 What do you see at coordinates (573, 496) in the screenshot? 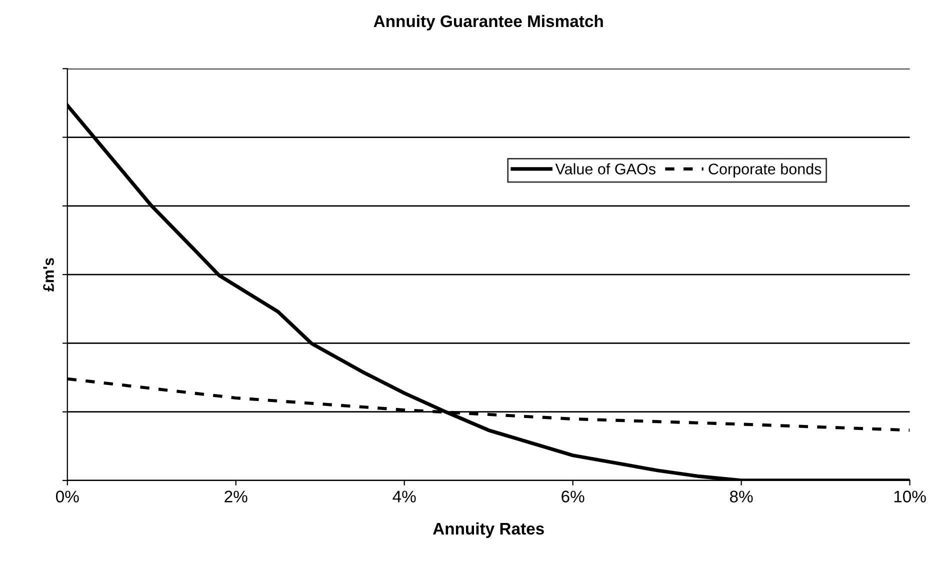
I see `x-tick-label: 6%` at bounding box center [573, 496].